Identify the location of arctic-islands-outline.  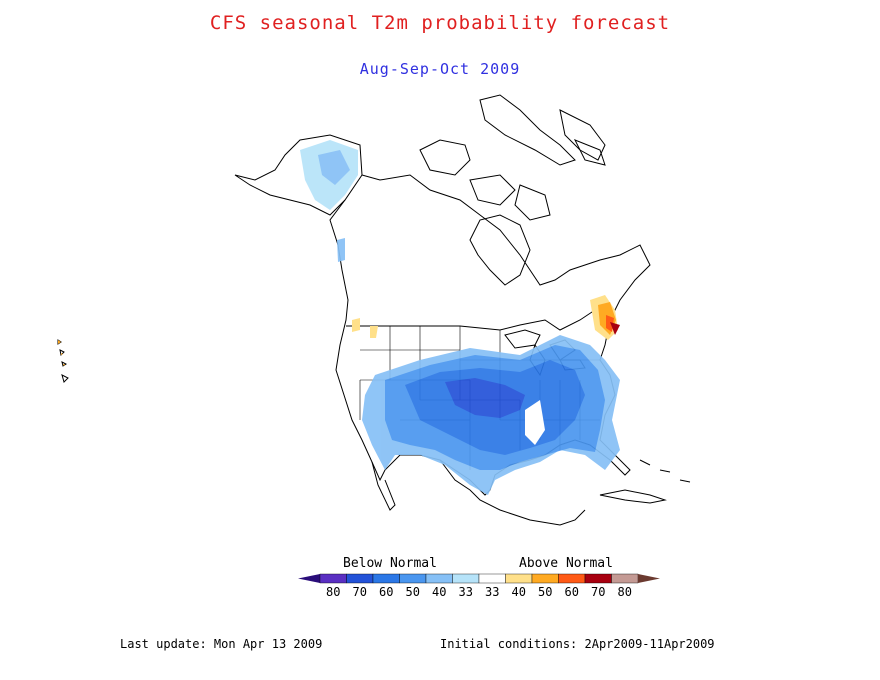
(512, 157).